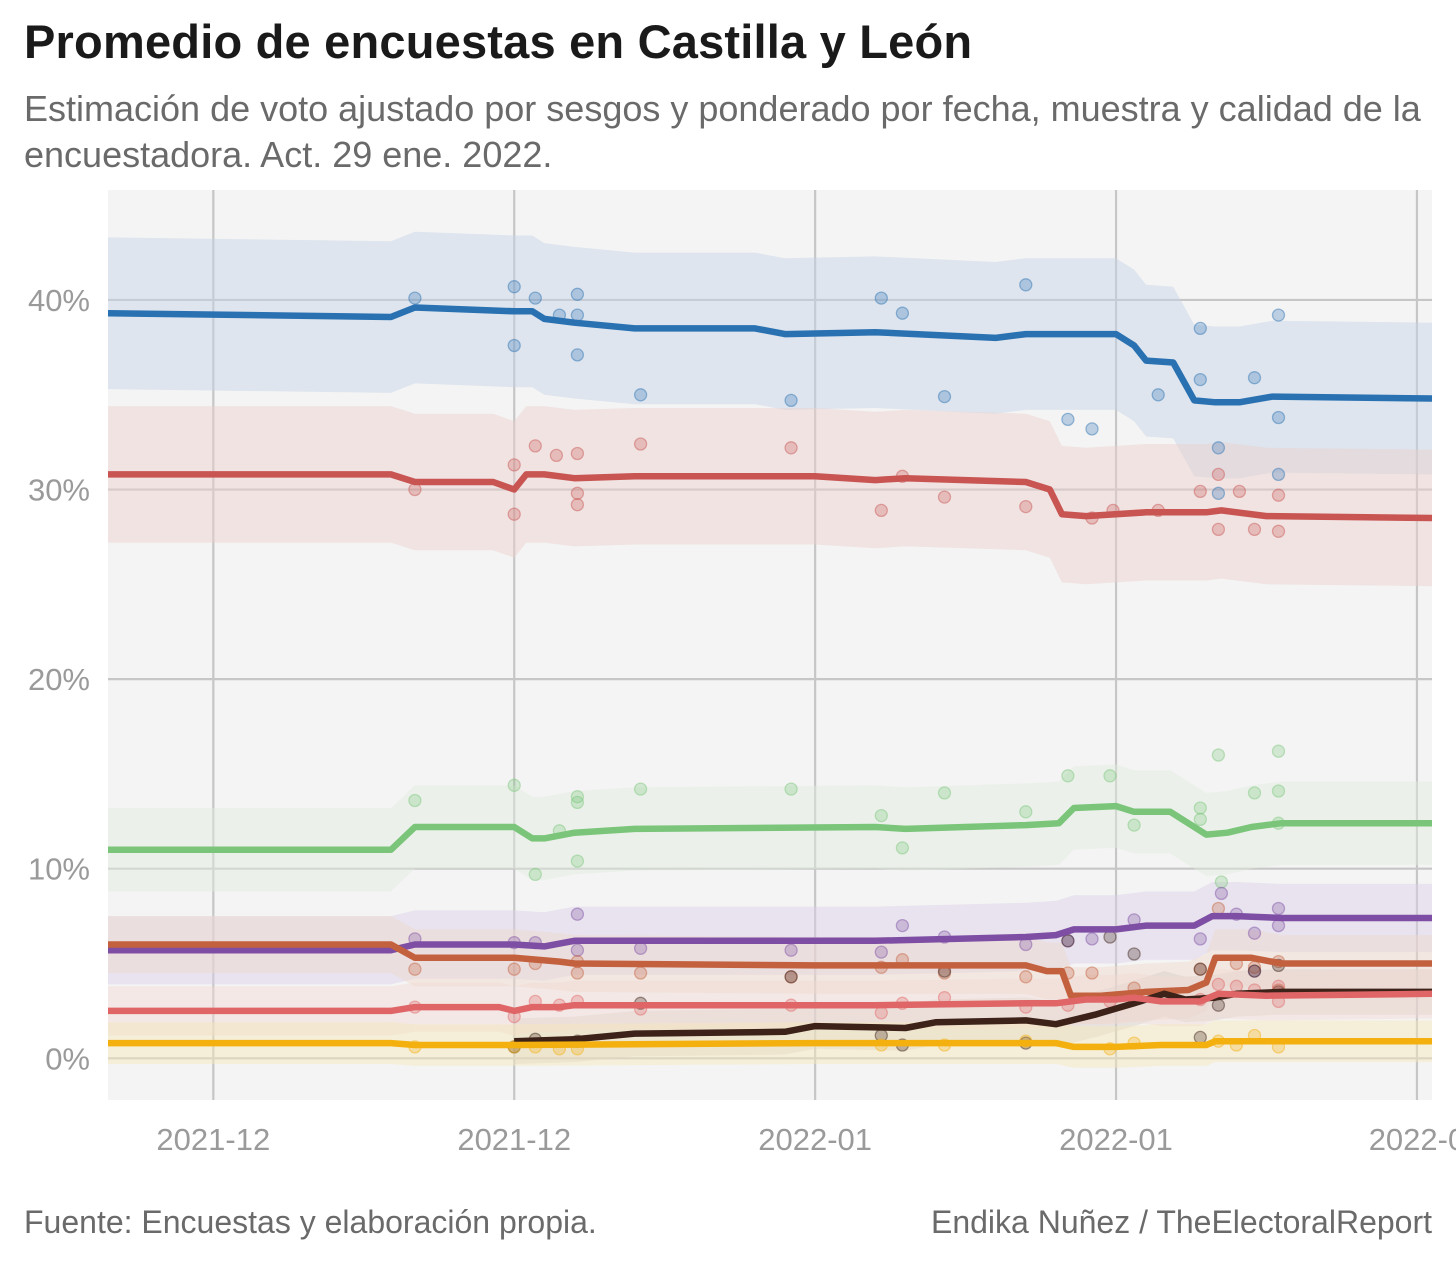 The width and height of the screenshot is (1456, 1266). I want to click on chart-title: Promedio de encuestas en Castilla y León, so click(498, 41).